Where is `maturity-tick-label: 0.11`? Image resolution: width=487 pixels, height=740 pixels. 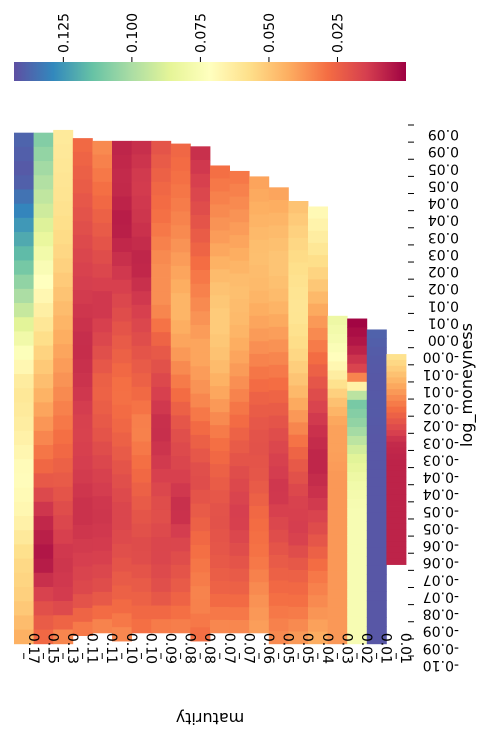 maturity-tick-label: 0.11 is located at coordinates (92, 648).